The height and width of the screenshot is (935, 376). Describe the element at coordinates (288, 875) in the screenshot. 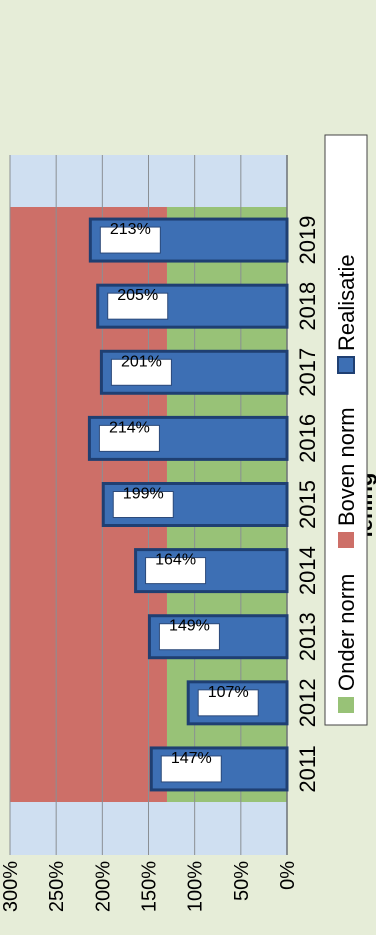

I see `y-tick-label: 0%` at that location.